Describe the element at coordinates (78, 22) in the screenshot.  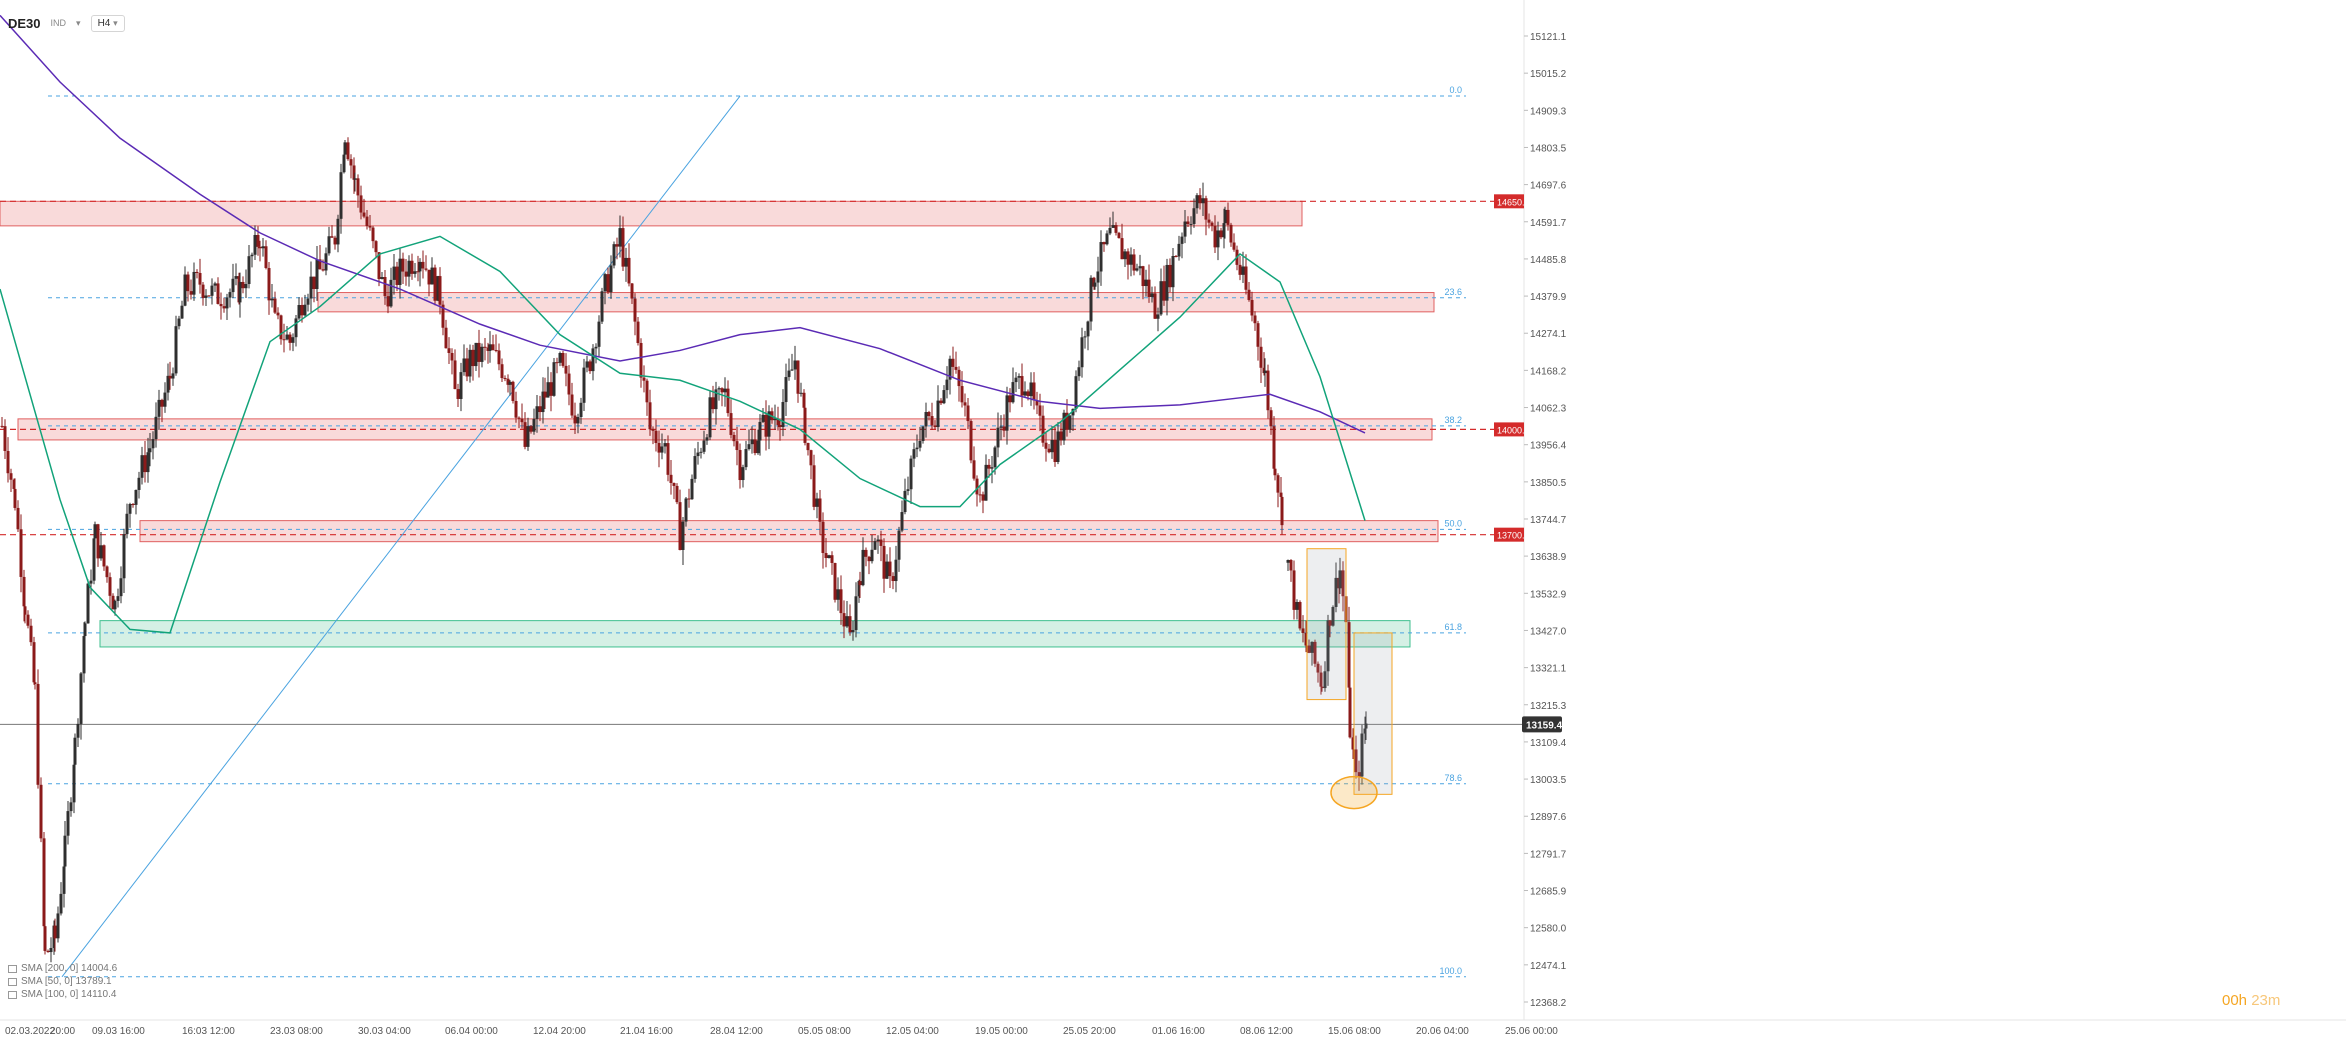
I see `chevron-down-icon: ▾` at that location.